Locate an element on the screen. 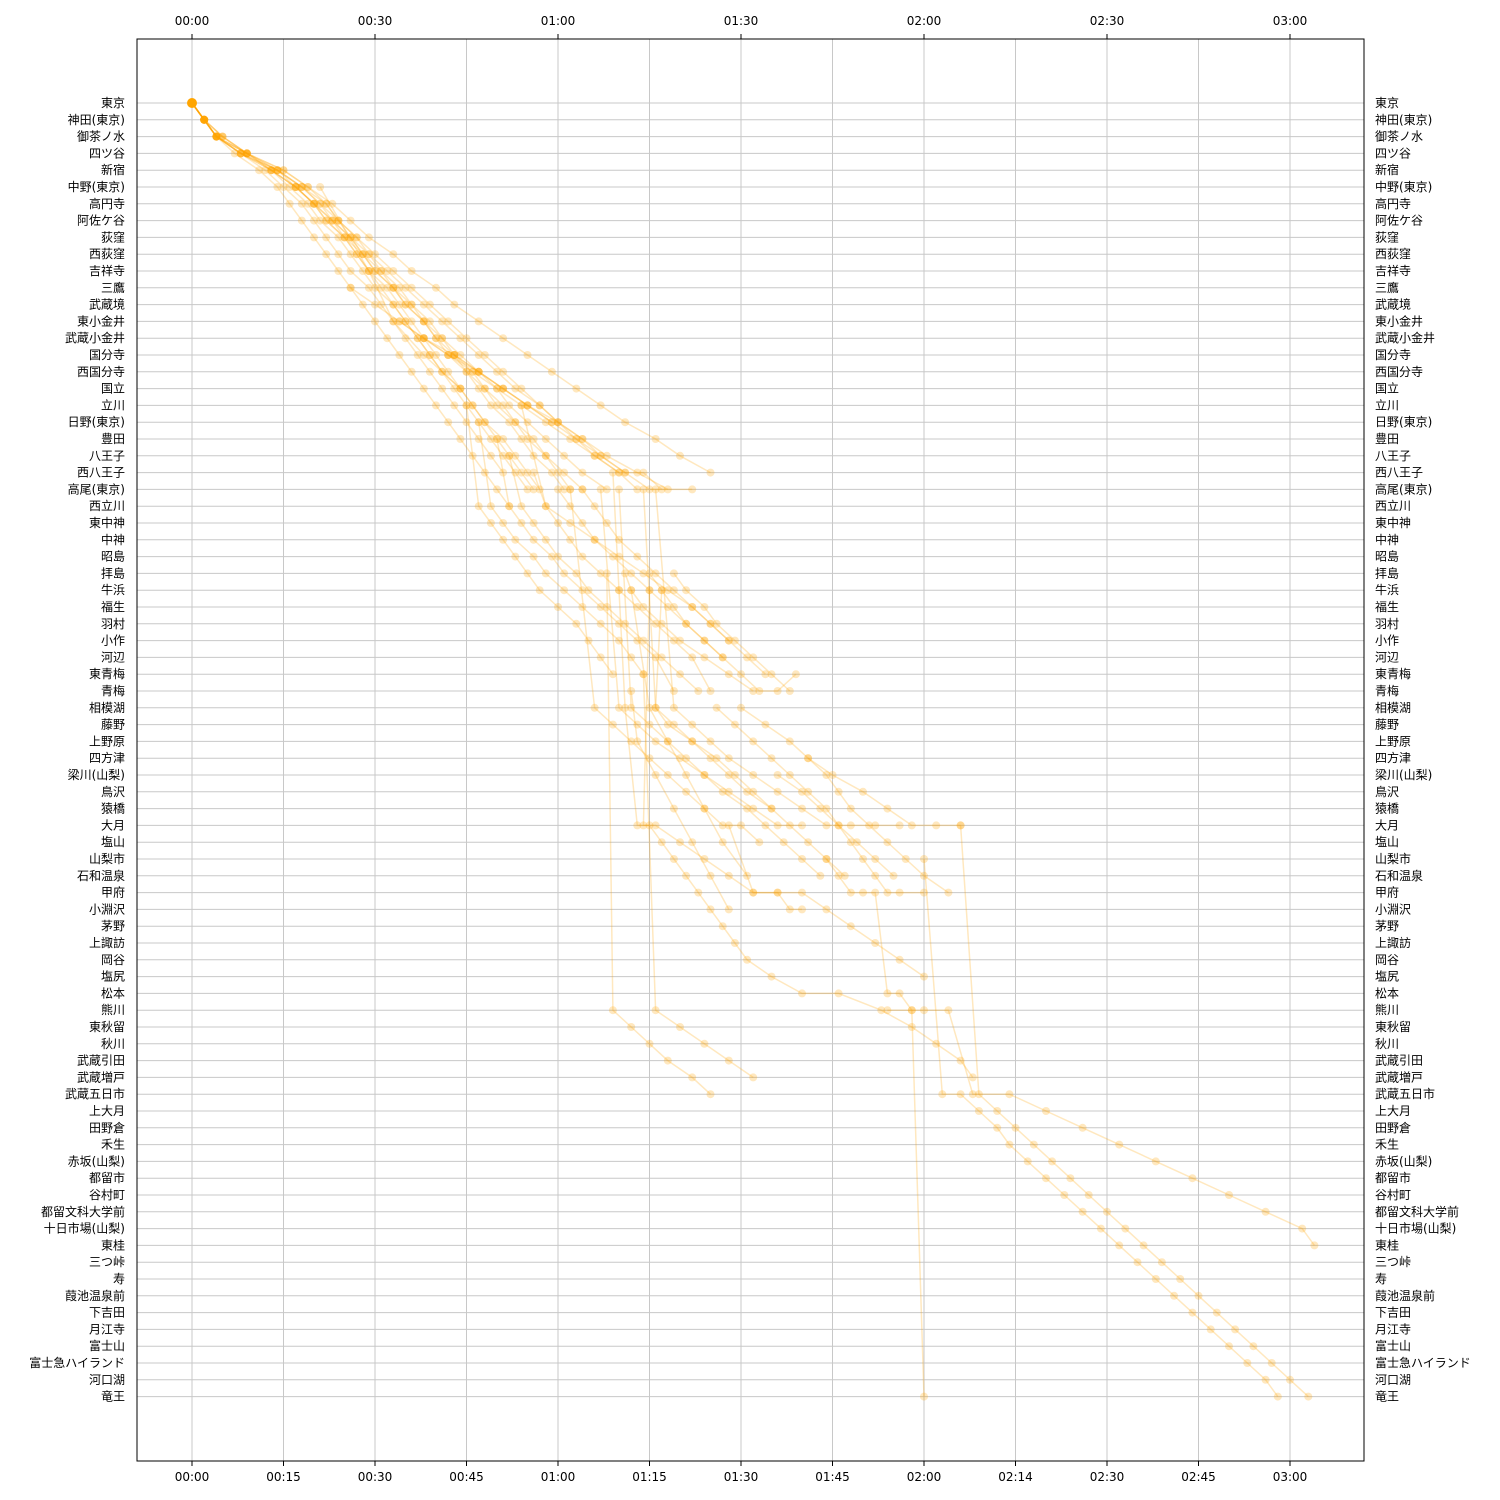  station-label-left: 上諏訪 is located at coordinates (107, 942).